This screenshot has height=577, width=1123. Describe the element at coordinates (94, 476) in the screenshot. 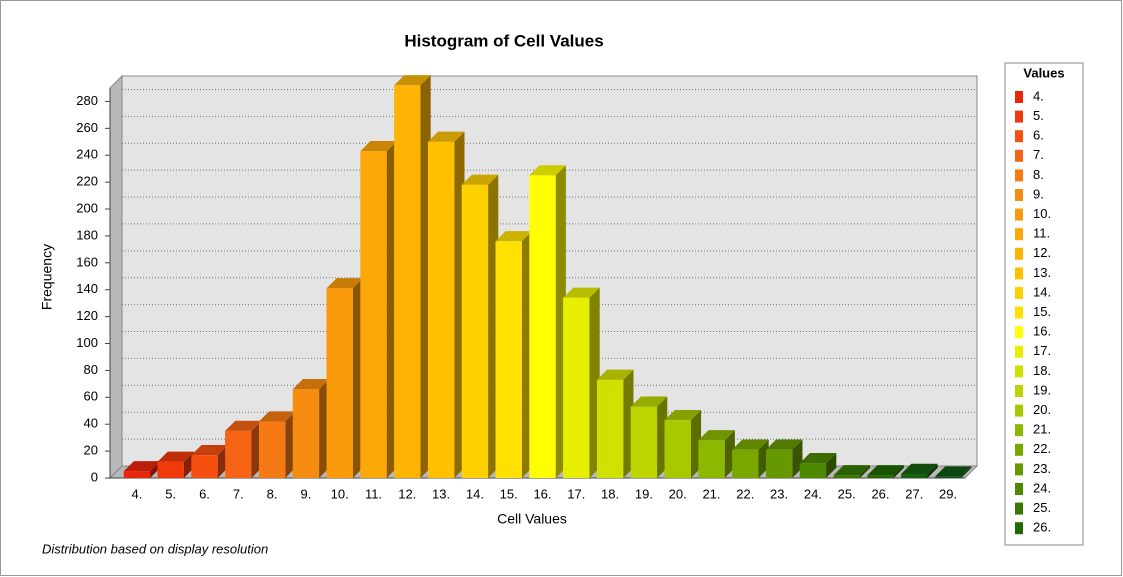

I see `y-tick-label: 0` at that location.